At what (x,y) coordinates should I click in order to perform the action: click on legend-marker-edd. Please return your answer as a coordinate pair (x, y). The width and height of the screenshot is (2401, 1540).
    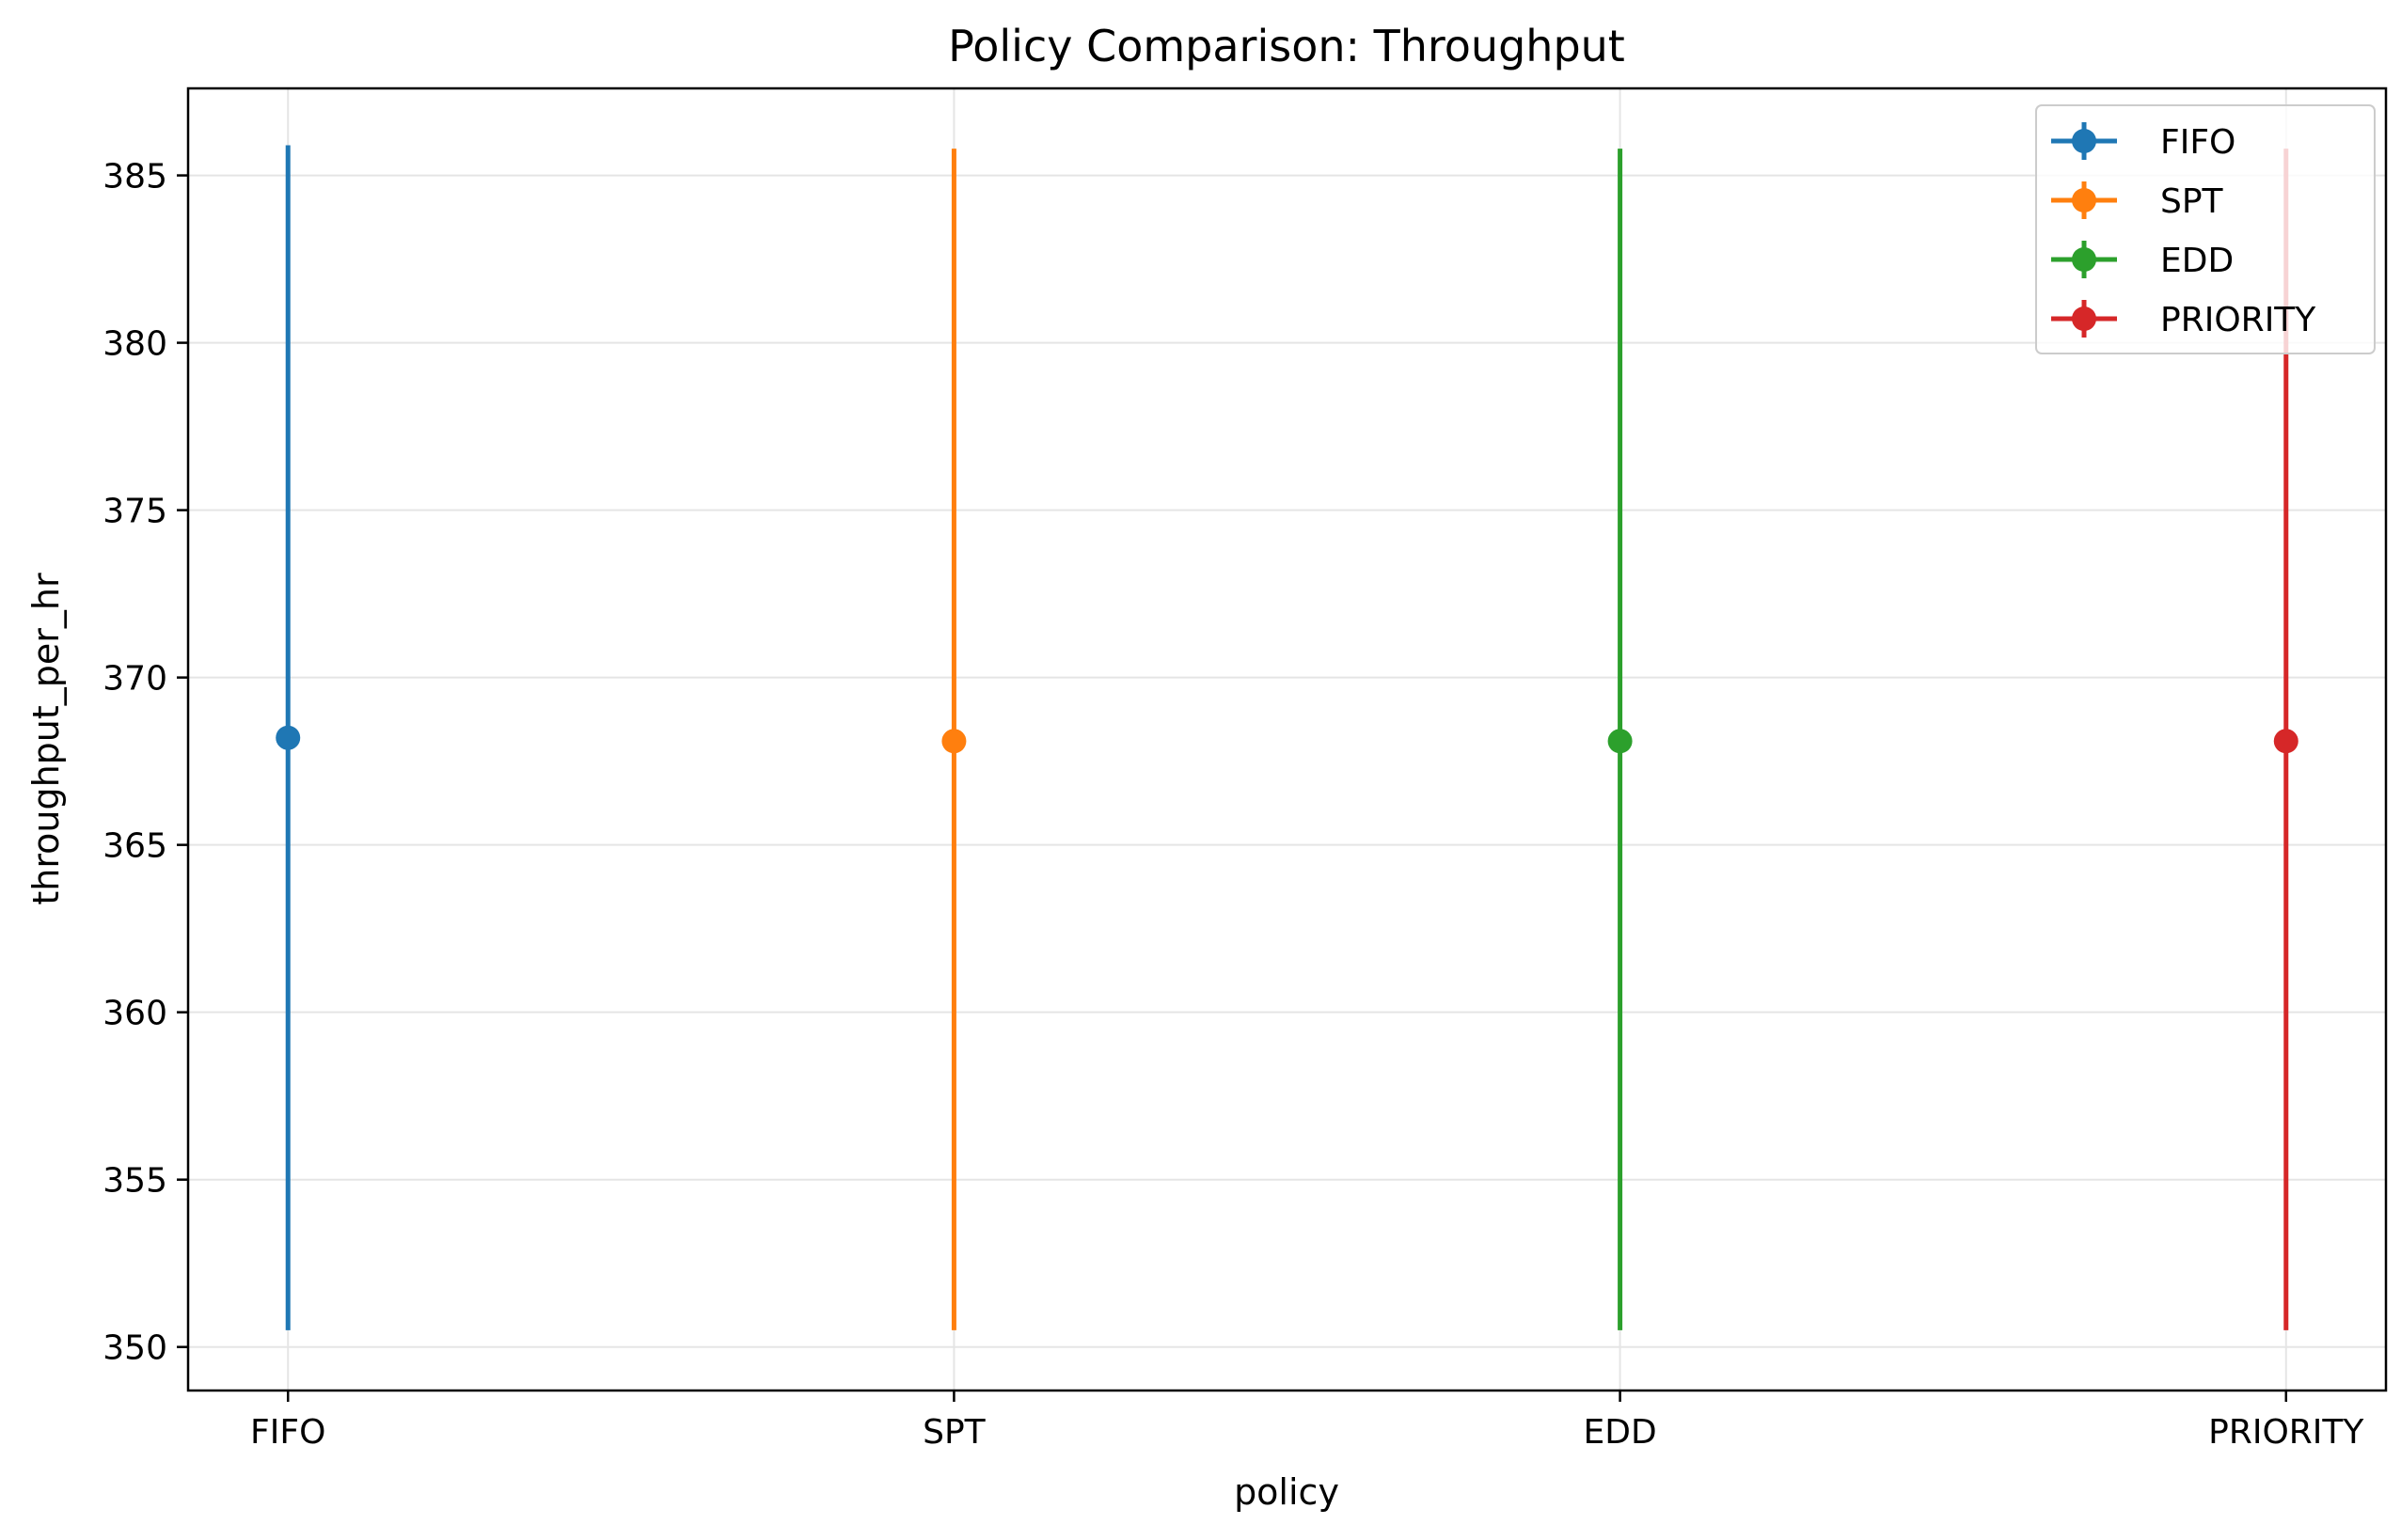
    Looking at the image, I should click on (2084, 260).